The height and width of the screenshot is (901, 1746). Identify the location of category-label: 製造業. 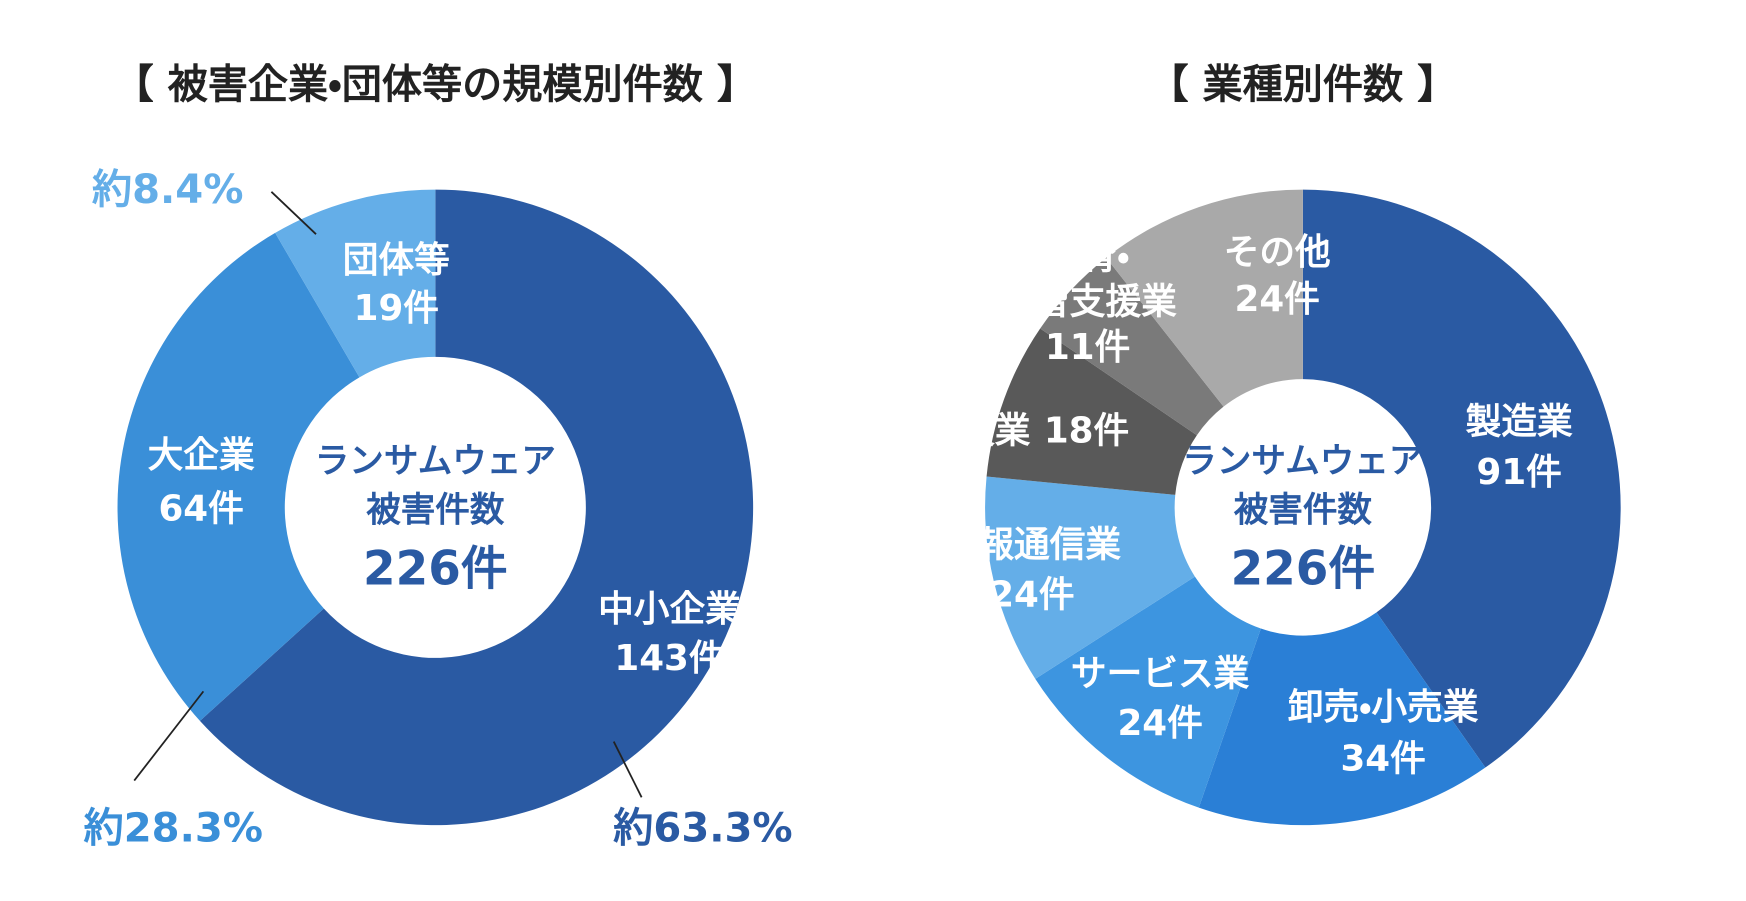
(1519, 422).